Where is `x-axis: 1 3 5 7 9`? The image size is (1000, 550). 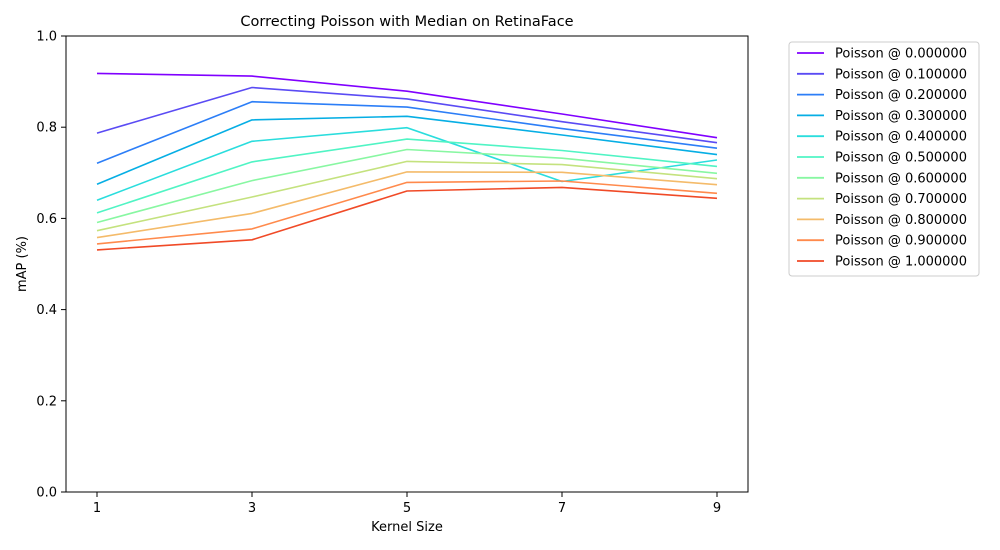
x-axis: 1 3 5 7 9 is located at coordinates (407, 504).